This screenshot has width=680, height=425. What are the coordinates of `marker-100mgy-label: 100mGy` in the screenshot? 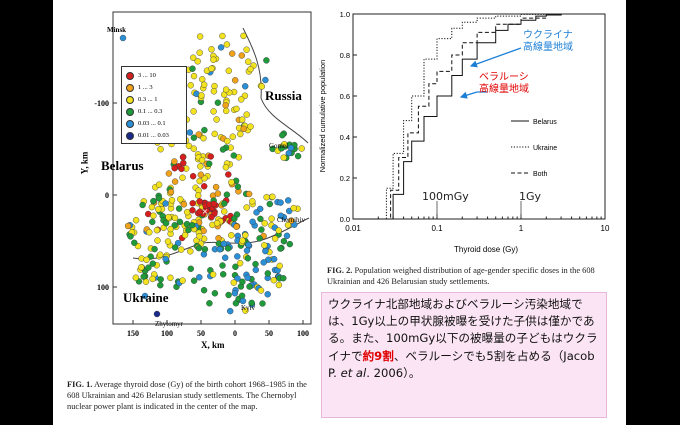 It's located at (445, 196).